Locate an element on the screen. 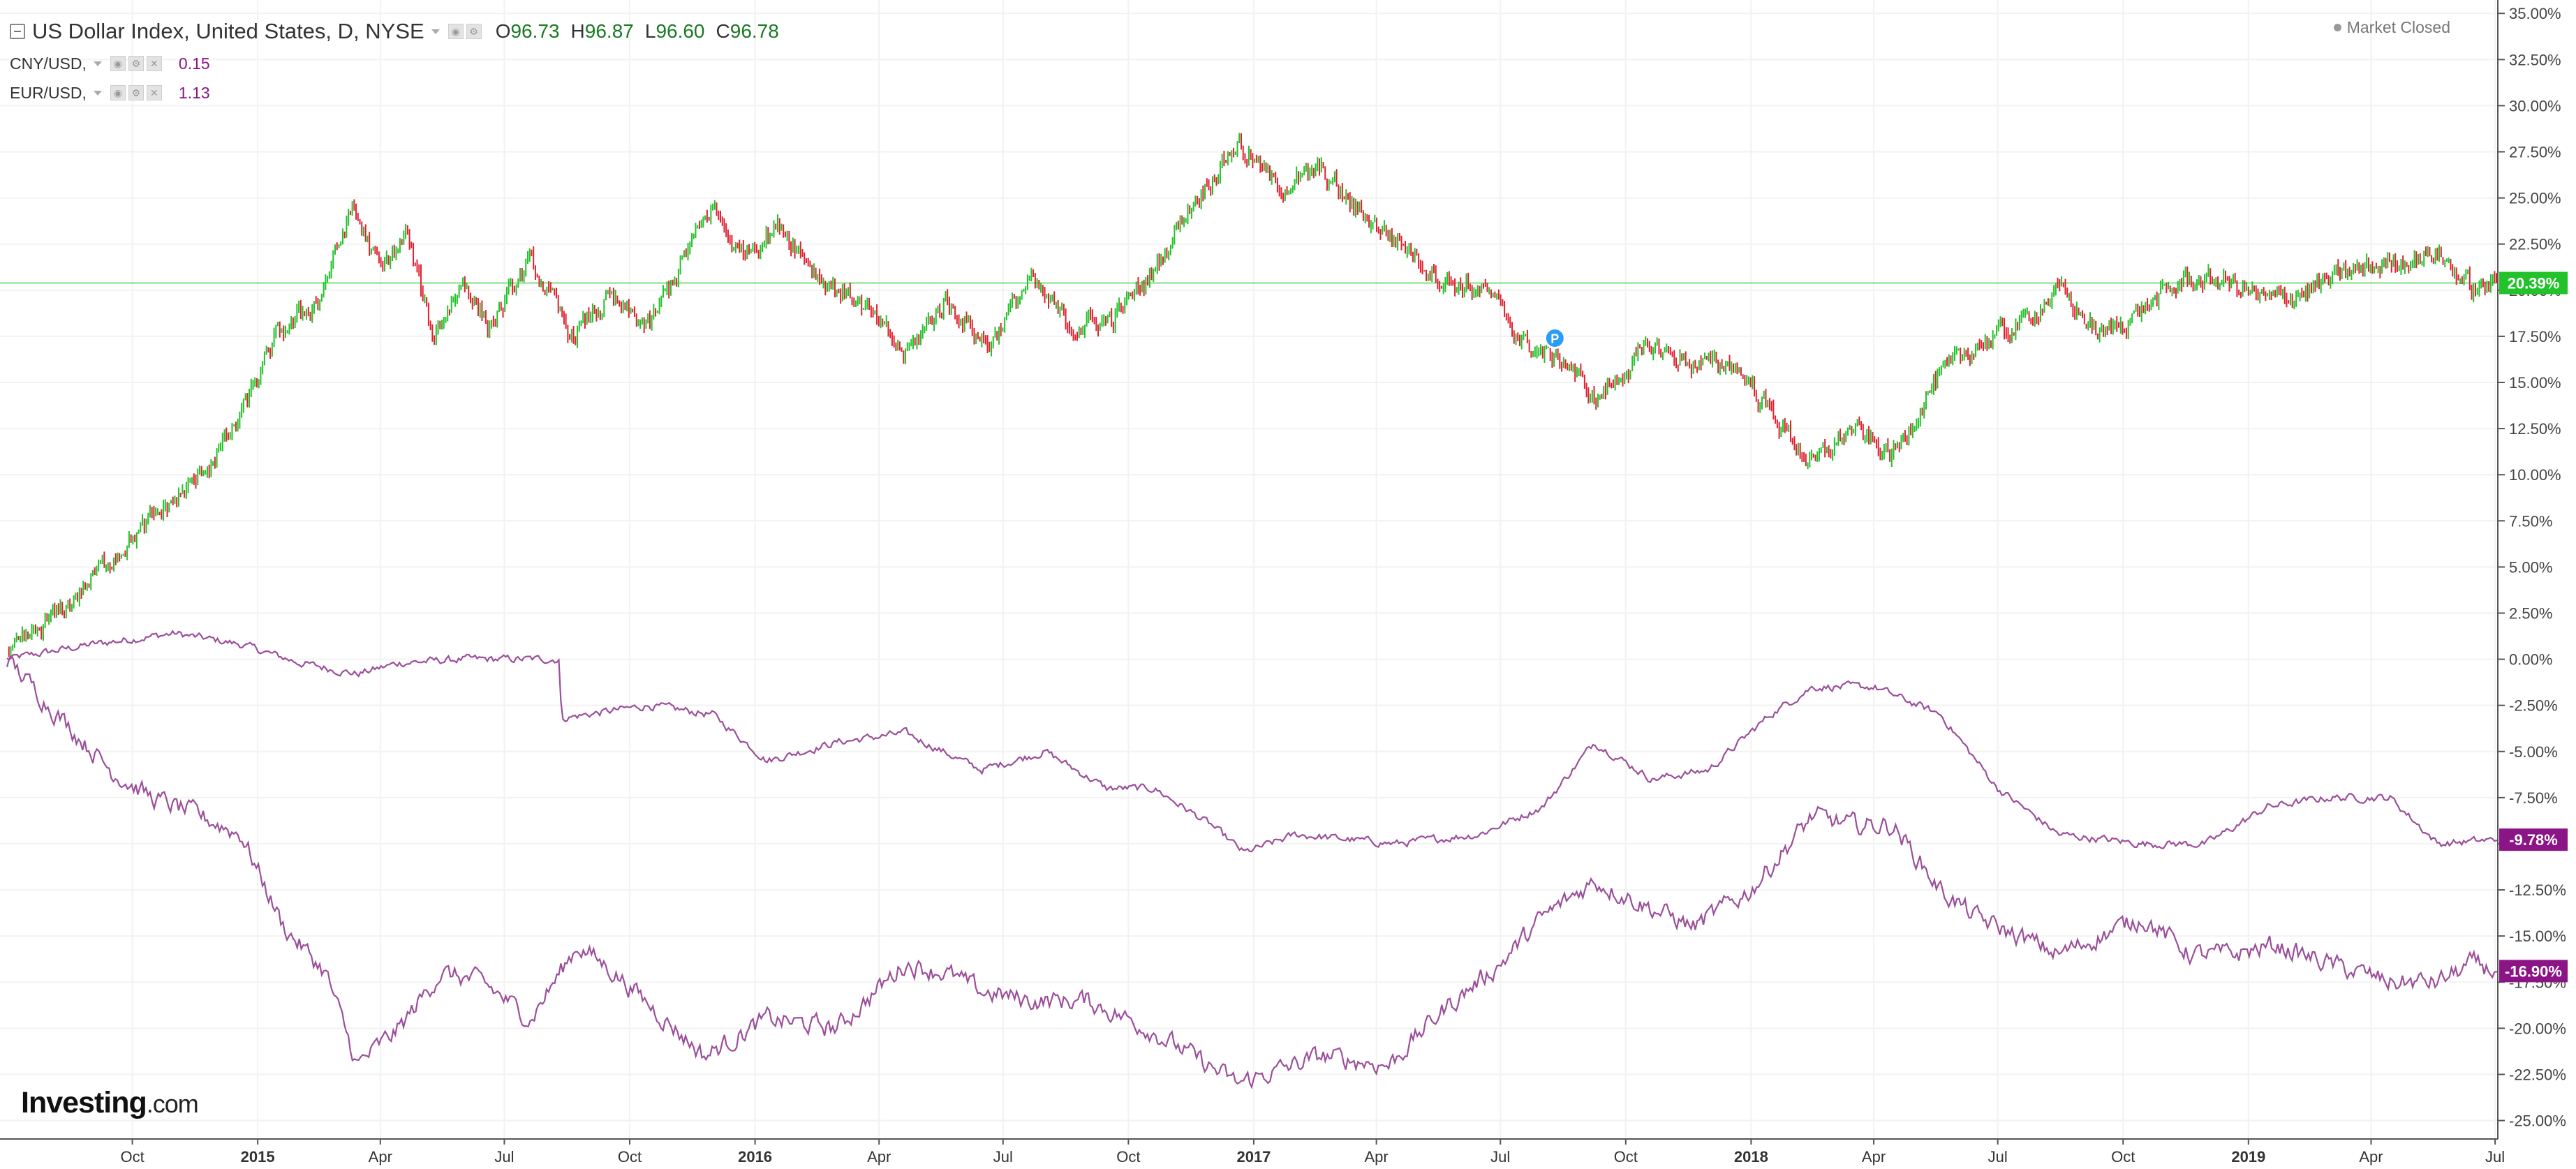 The width and height of the screenshot is (2576, 1169). y-tick-label: -25.00% is located at coordinates (2537, 1121).